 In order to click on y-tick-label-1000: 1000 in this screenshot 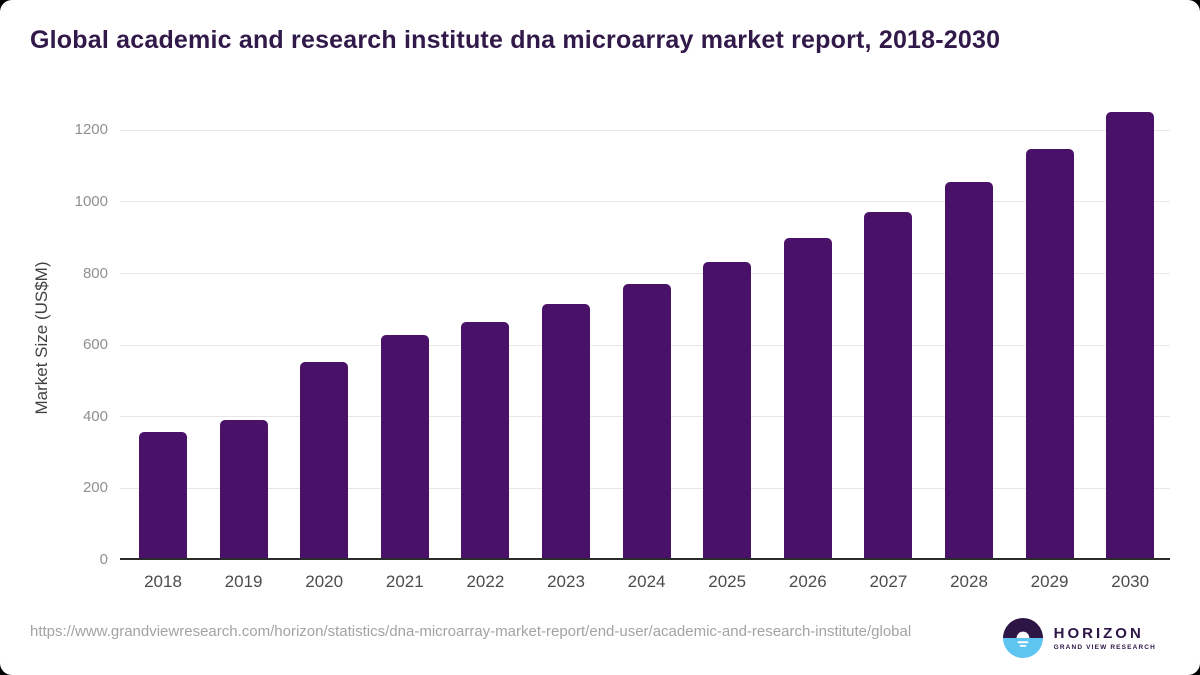, I will do `click(91, 201)`.